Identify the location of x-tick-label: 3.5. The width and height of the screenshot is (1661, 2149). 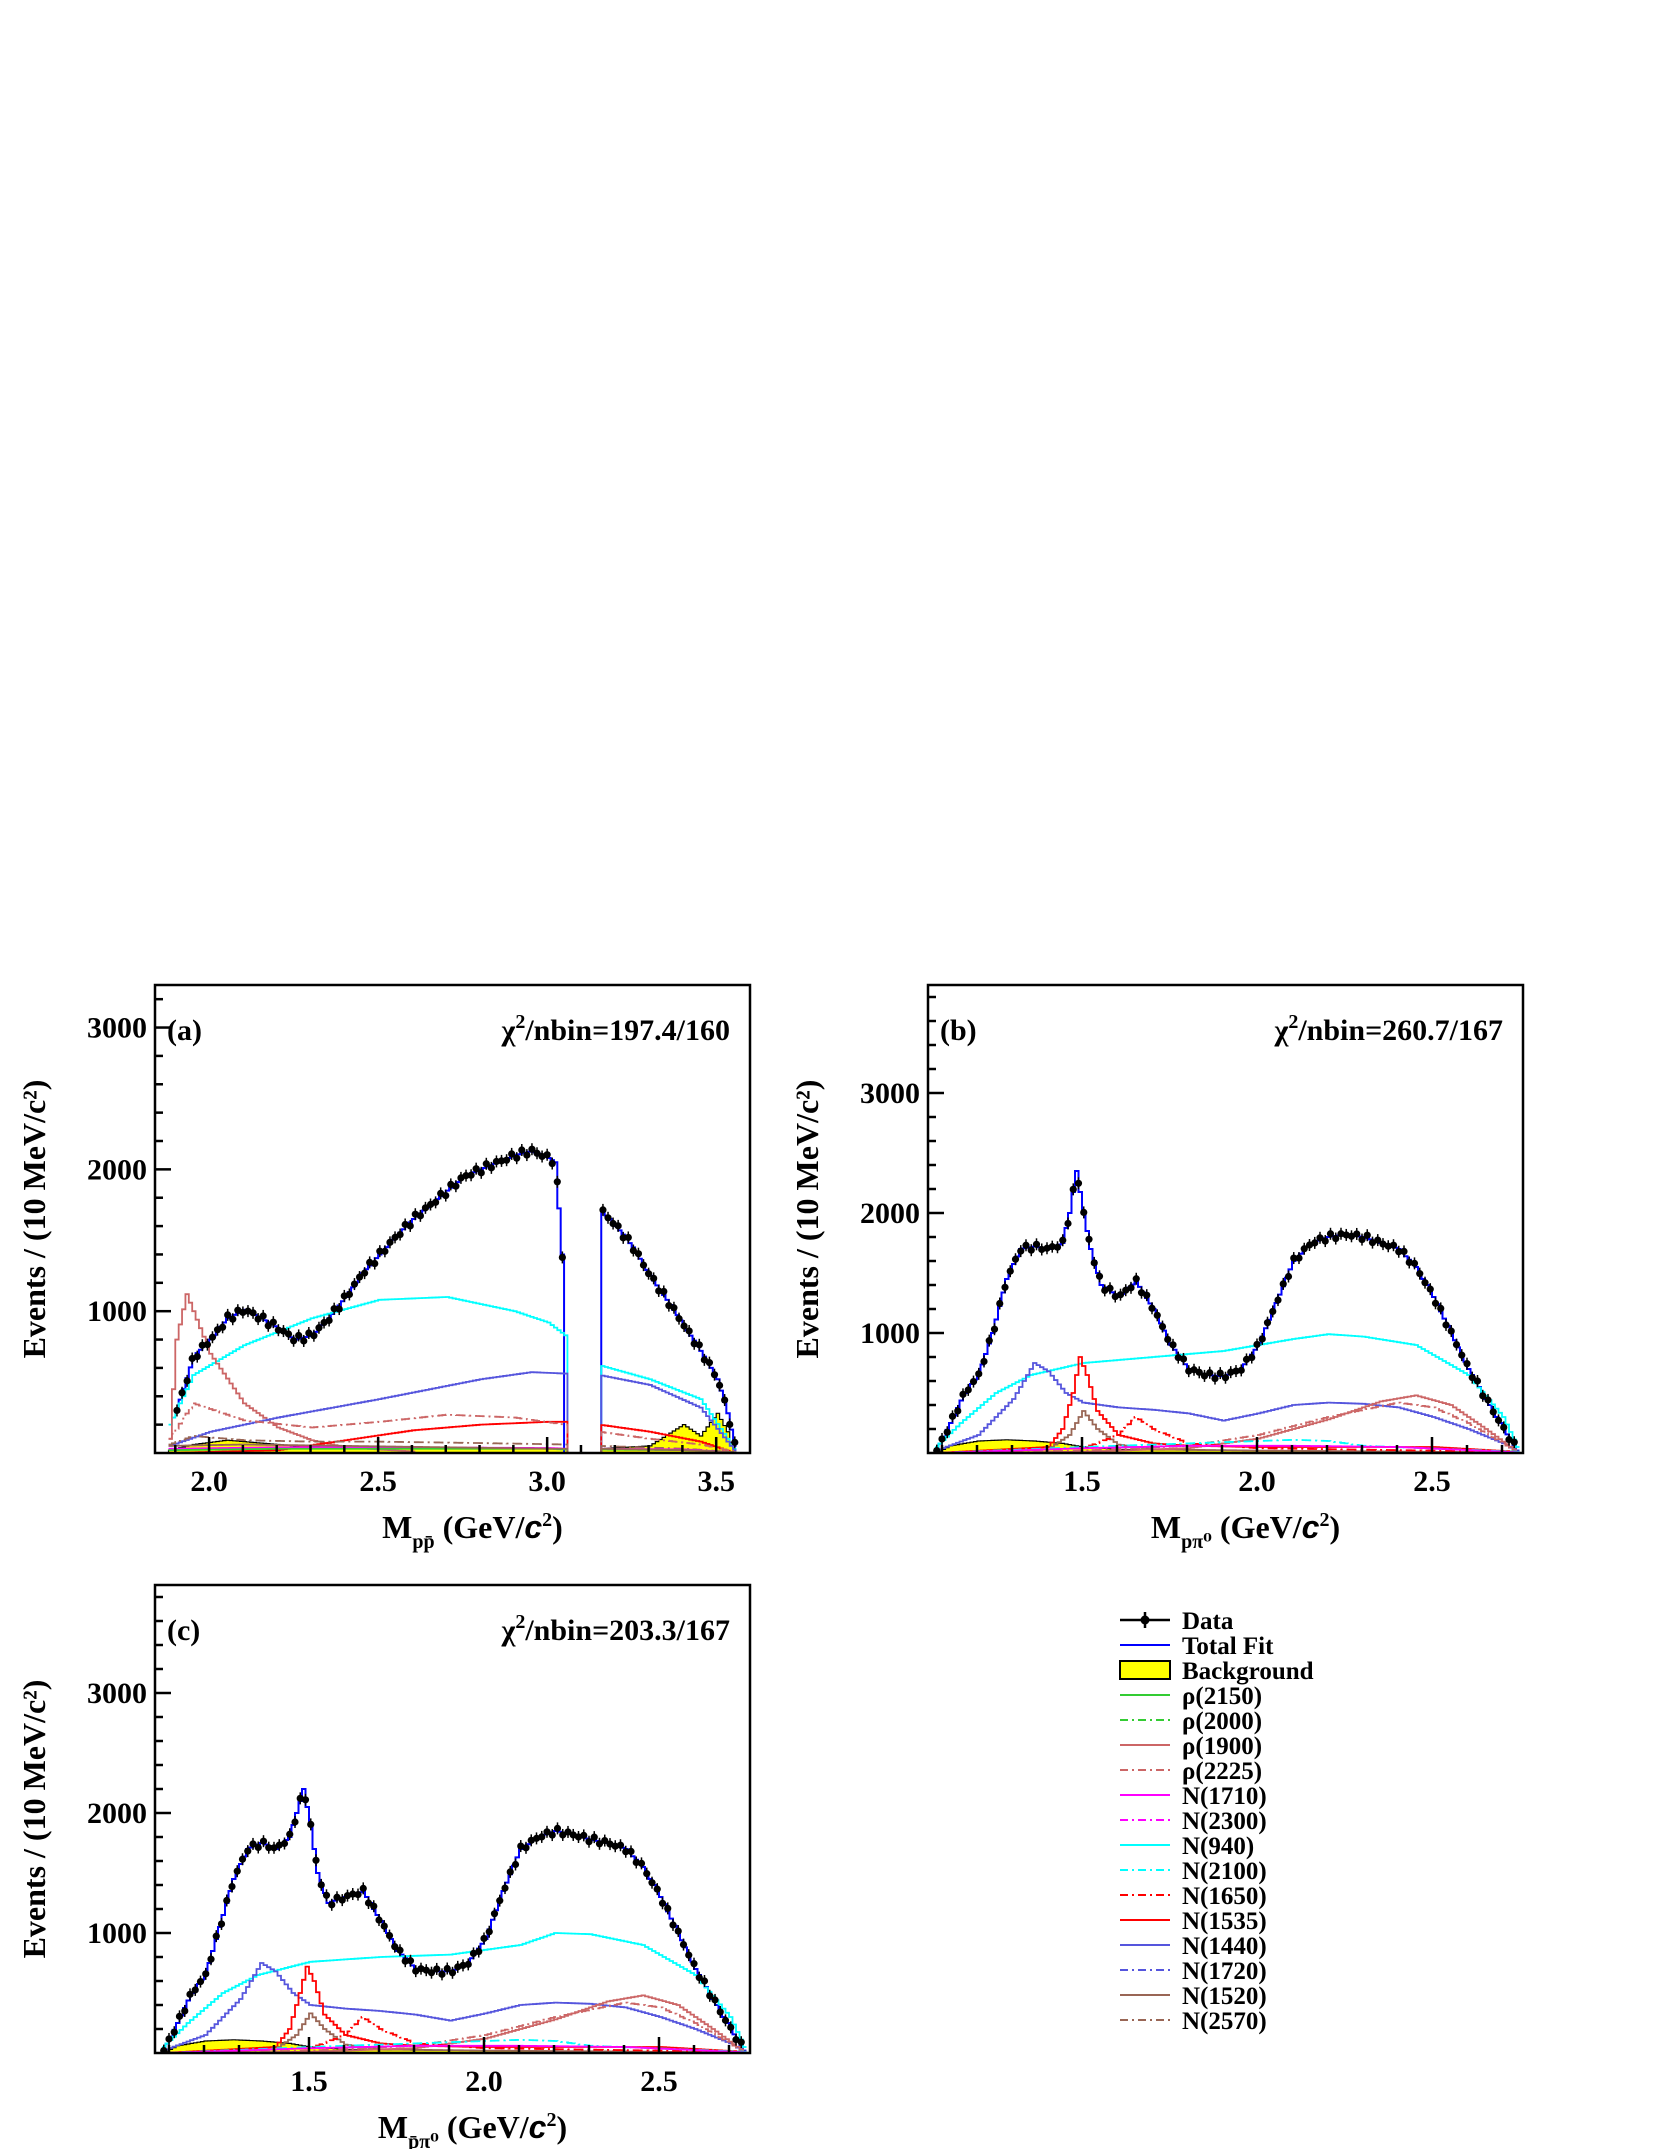
(716, 1481).